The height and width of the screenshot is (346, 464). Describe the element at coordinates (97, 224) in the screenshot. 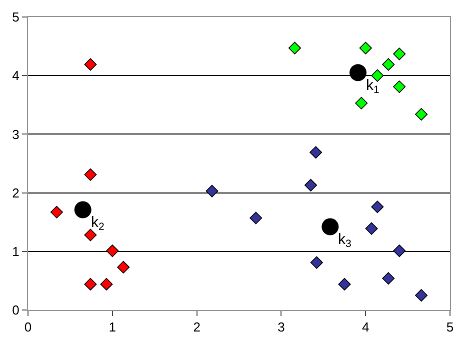

I see `annotation: k$_{2}$` at that location.